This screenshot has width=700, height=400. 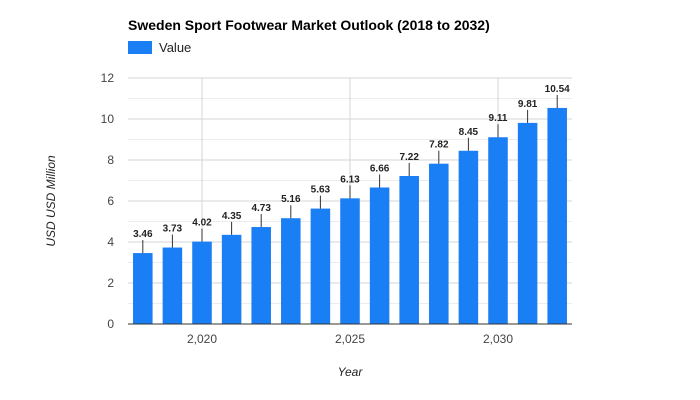 I want to click on data-label: 9.81, so click(x=528, y=104).